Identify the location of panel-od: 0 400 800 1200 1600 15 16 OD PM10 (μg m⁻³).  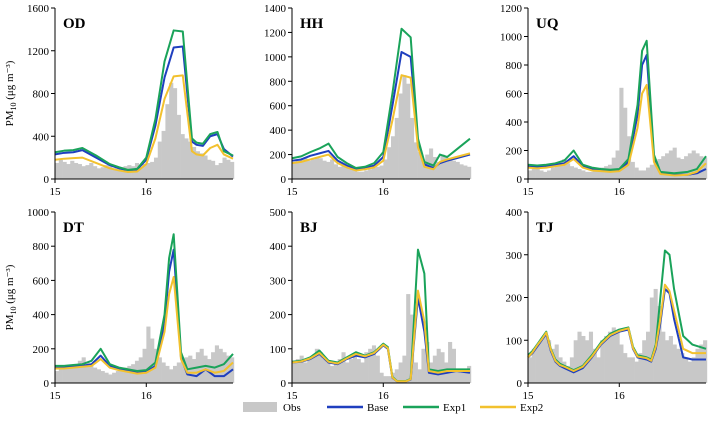
(119, 100).